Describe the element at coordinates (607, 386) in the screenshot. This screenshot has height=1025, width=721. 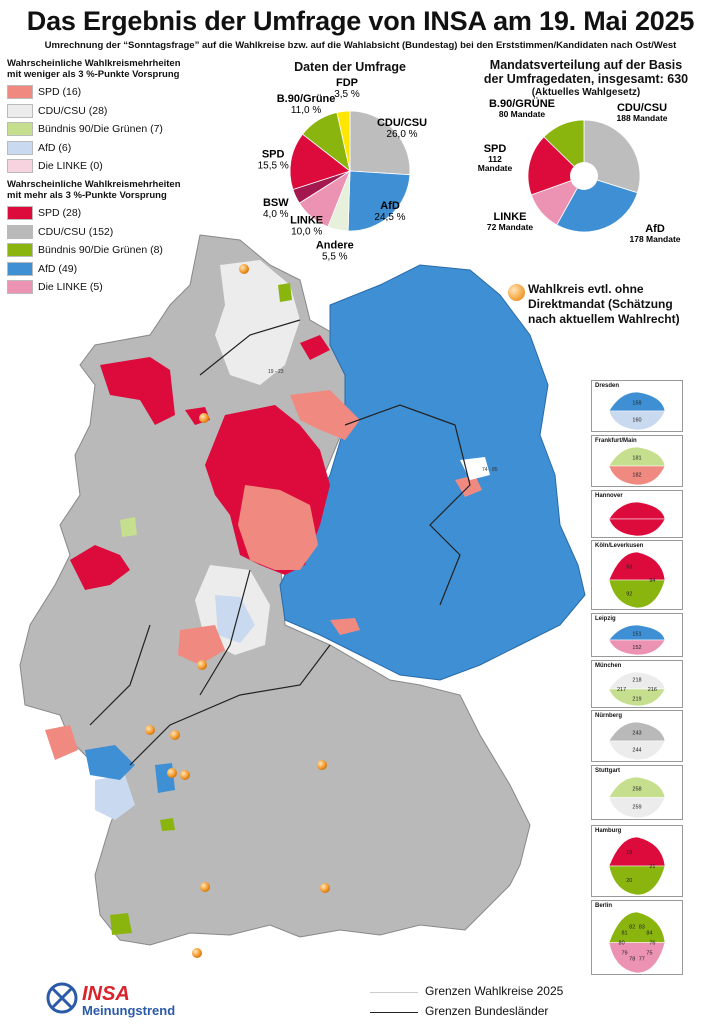
I see `city-inset-name: Dresden` at that location.